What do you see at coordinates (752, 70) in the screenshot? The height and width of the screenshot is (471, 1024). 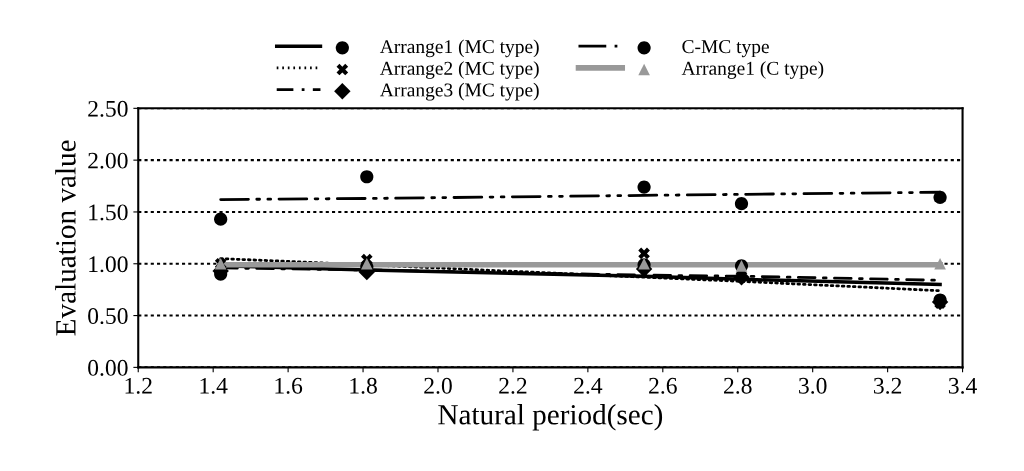 I see `legend-label: Arrange1 (C type)` at bounding box center [752, 70].